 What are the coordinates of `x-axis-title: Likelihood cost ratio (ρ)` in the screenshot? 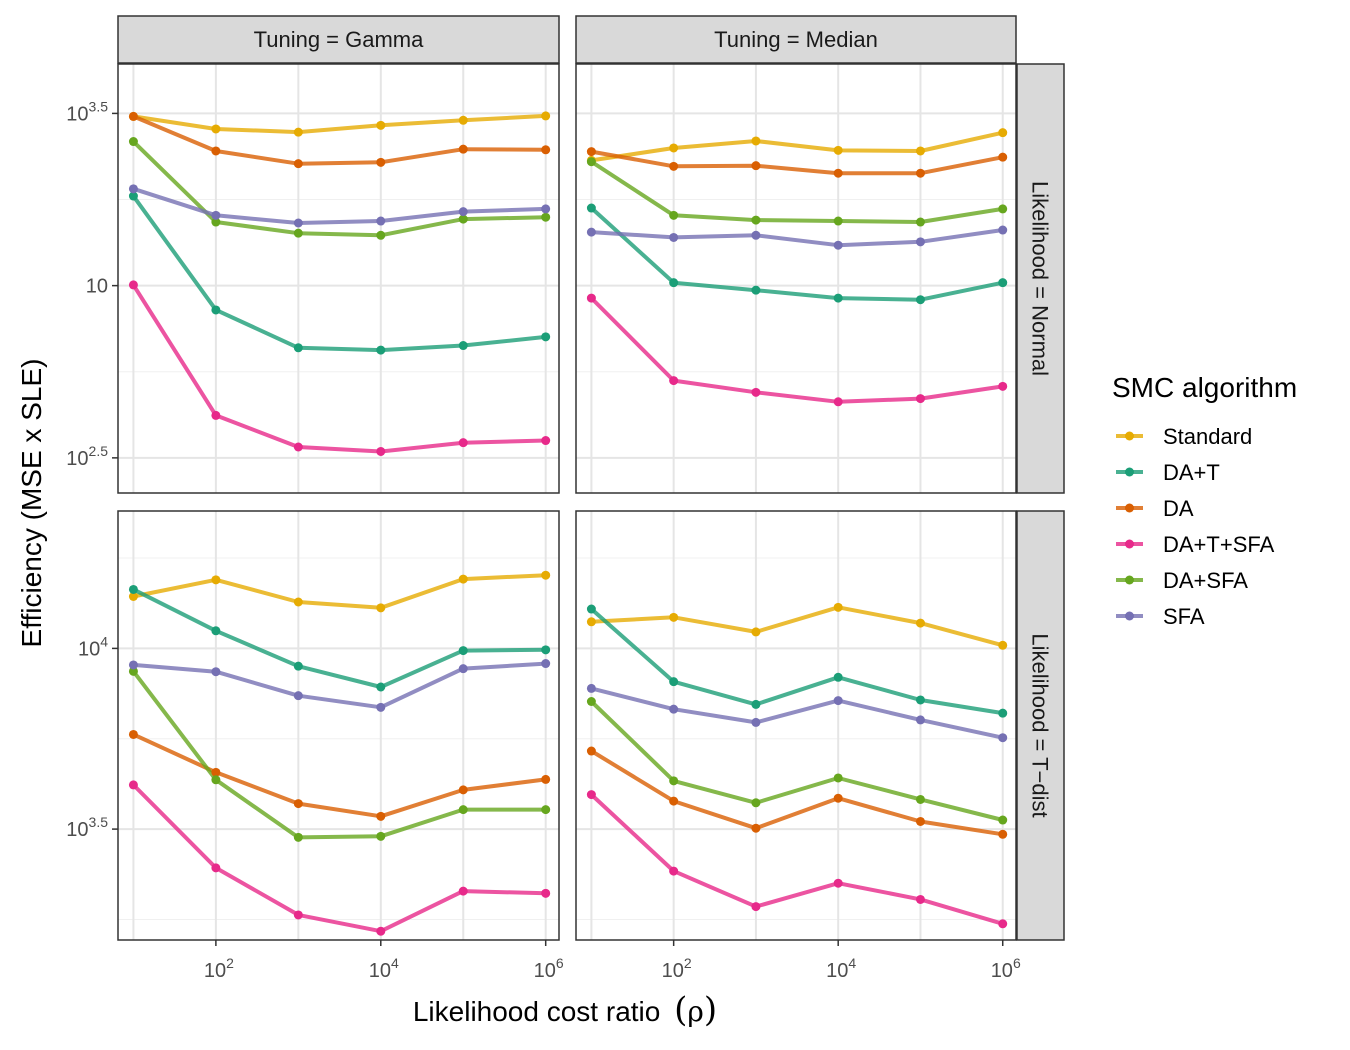 It's located at (565, 1010).